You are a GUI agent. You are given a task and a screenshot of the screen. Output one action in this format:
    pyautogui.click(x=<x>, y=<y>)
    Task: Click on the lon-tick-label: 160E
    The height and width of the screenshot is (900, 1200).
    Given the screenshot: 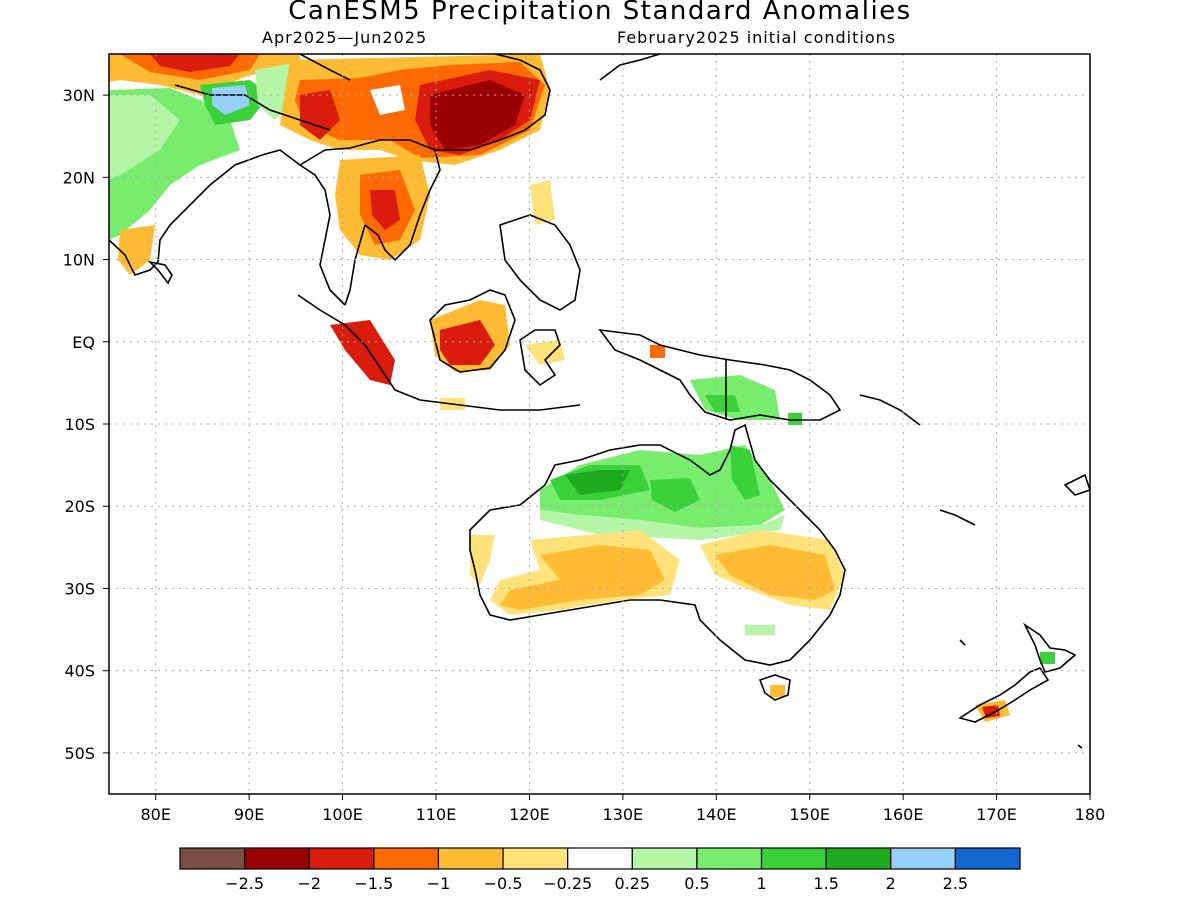 What is the action you would take?
    pyautogui.click(x=903, y=814)
    